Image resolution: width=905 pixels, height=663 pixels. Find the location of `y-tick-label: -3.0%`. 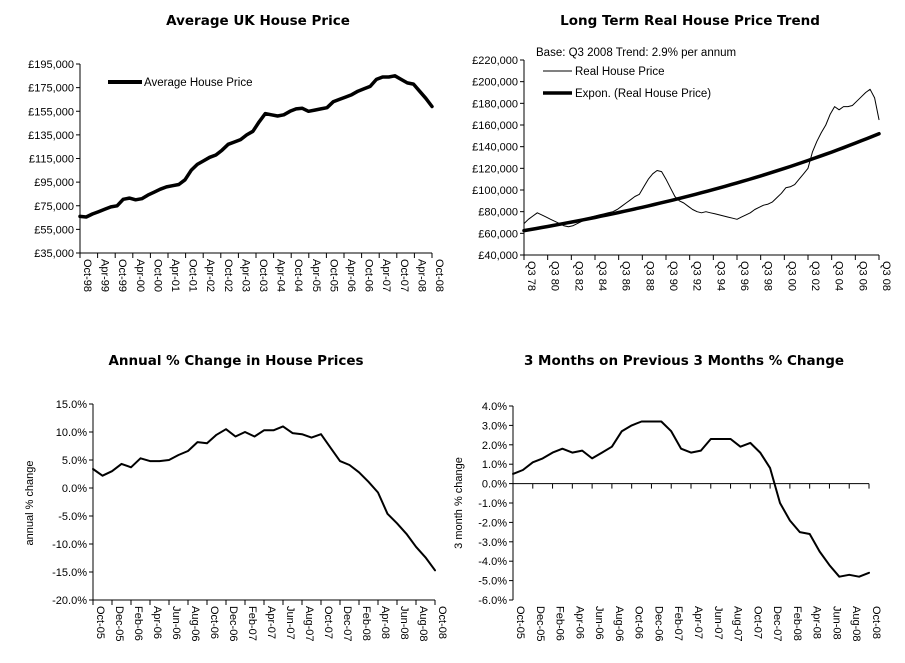

y-tick-label: -3.0% is located at coordinates (492, 543).